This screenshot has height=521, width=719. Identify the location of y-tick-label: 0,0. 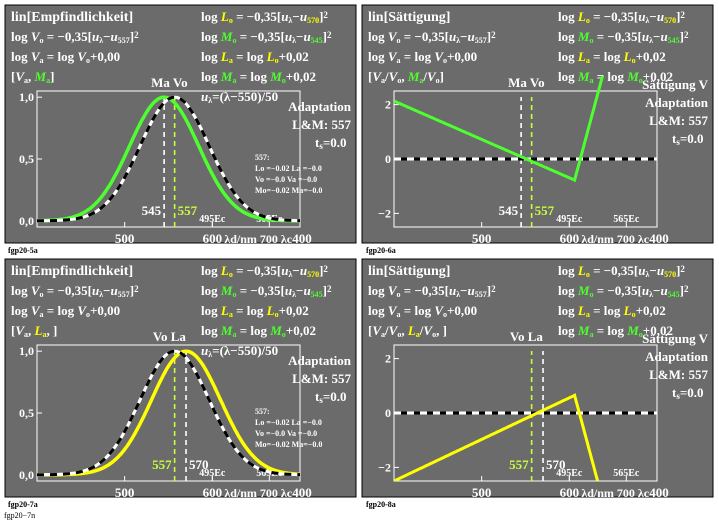
(26, 221).